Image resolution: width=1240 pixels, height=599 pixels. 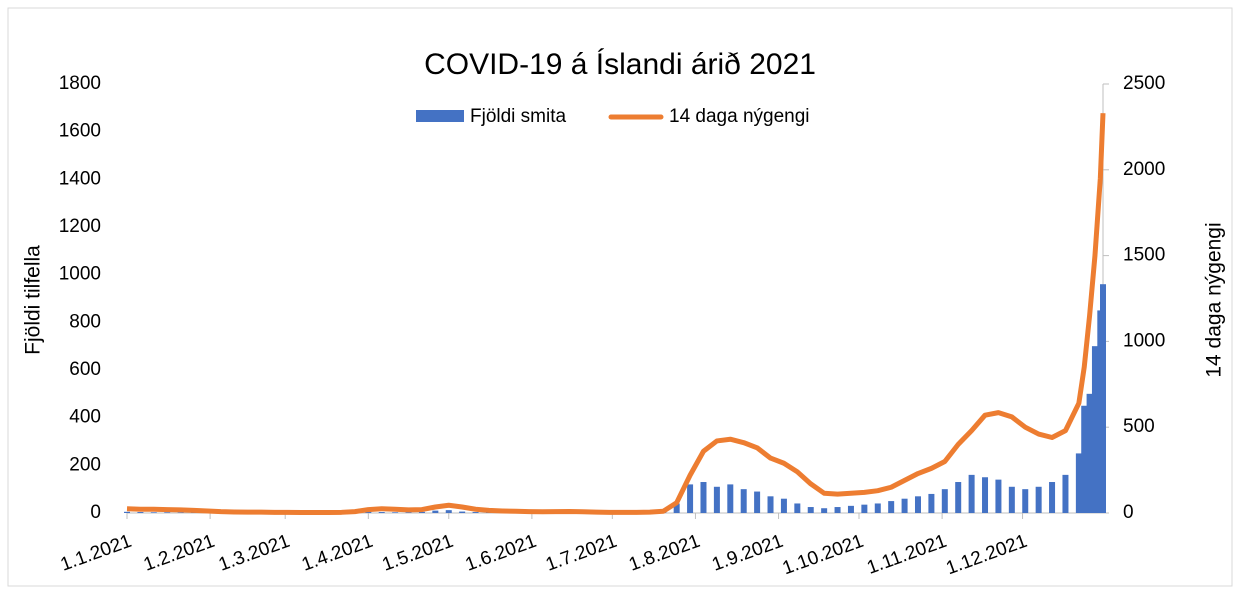 What do you see at coordinates (80, 83) in the screenshot?
I see `y-tick-label: 1800` at bounding box center [80, 83].